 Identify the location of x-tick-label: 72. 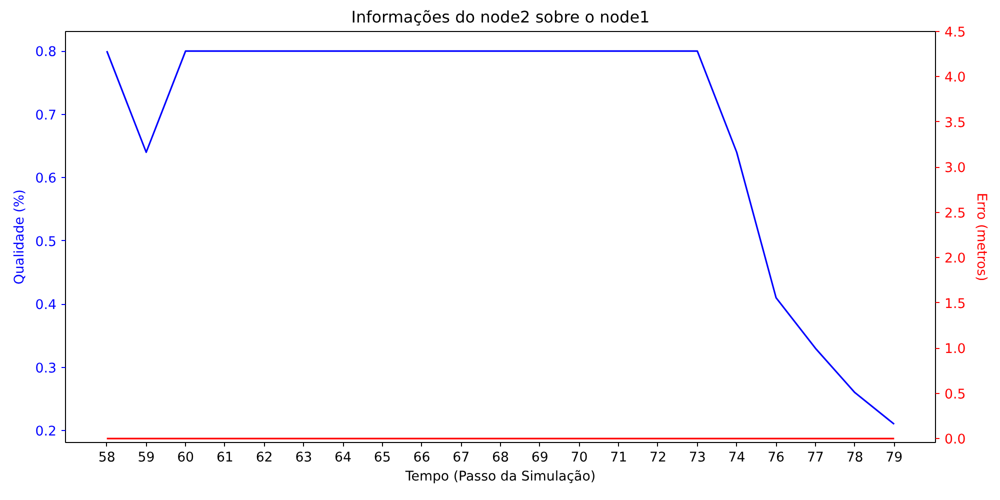
(657, 458).